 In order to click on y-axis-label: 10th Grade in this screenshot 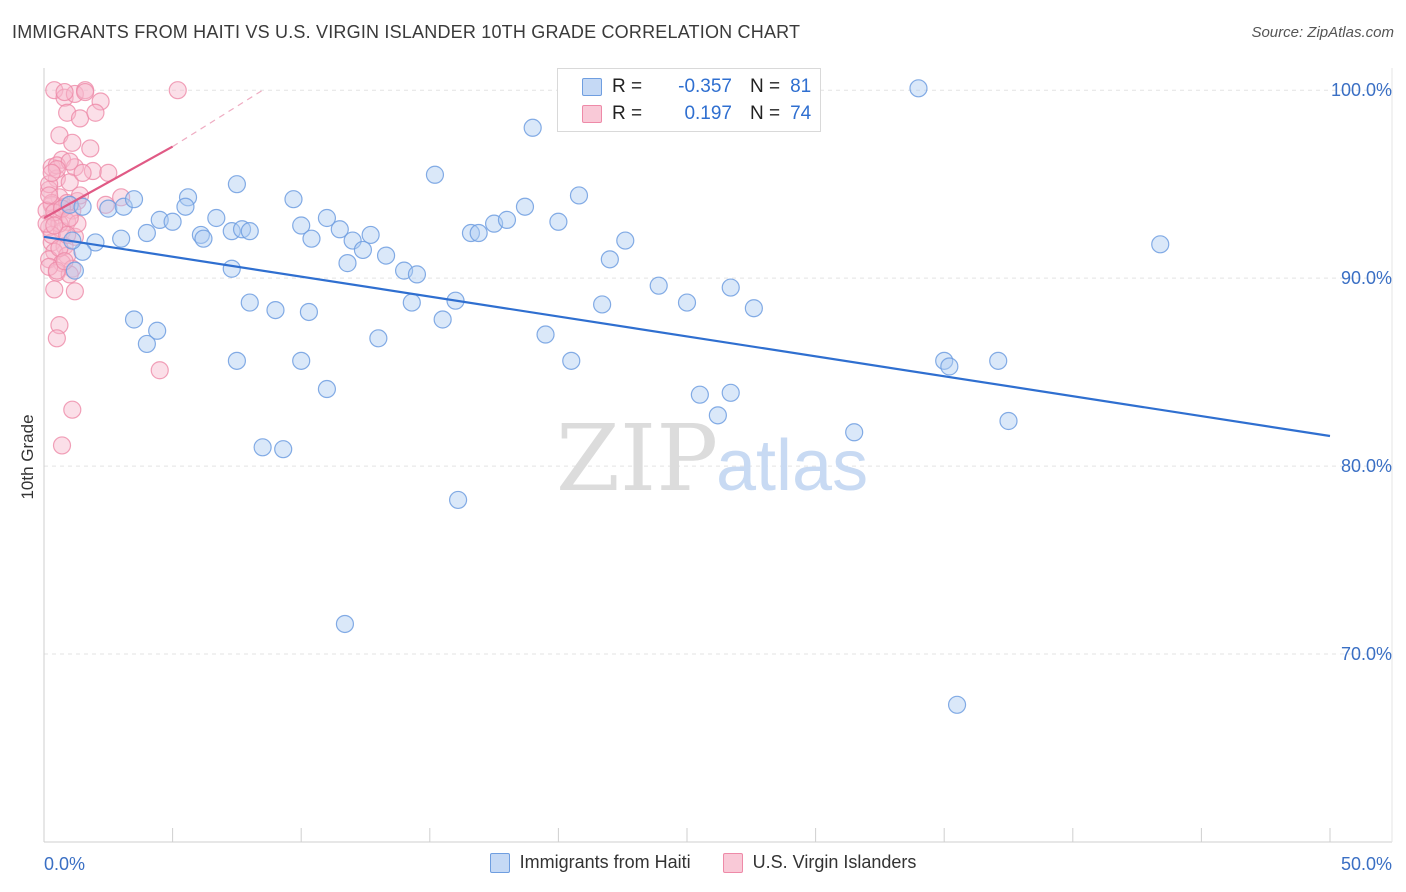, I will do `click(27, 456)`.